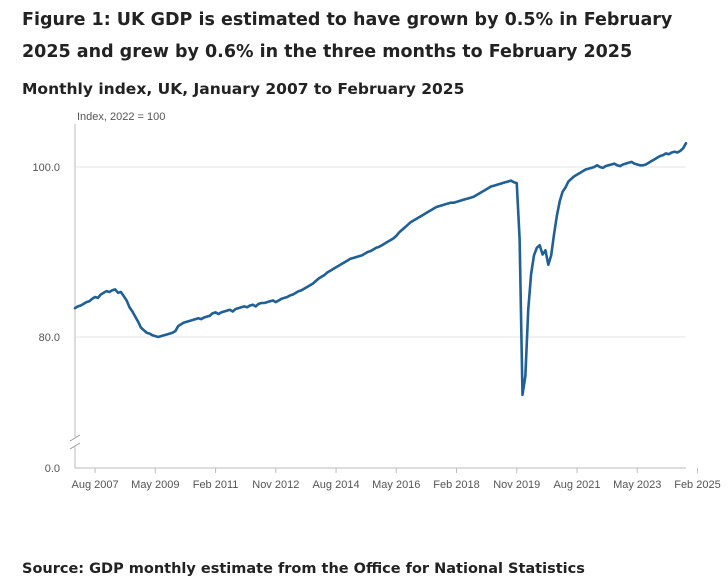  What do you see at coordinates (216, 485) in the screenshot?
I see `x-tick-label: Feb 2011` at bounding box center [216, 485].